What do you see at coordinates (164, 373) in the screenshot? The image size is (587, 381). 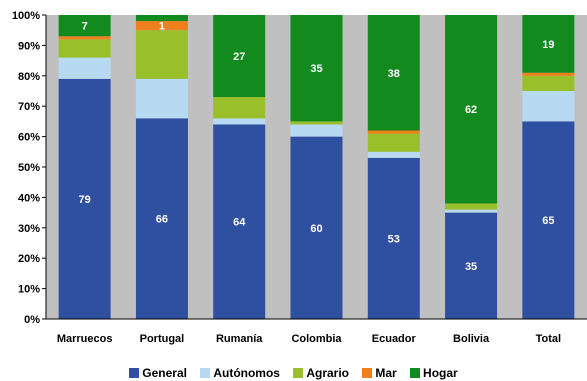 I see `legend-label-general: General` at bounding box center [164, 373].